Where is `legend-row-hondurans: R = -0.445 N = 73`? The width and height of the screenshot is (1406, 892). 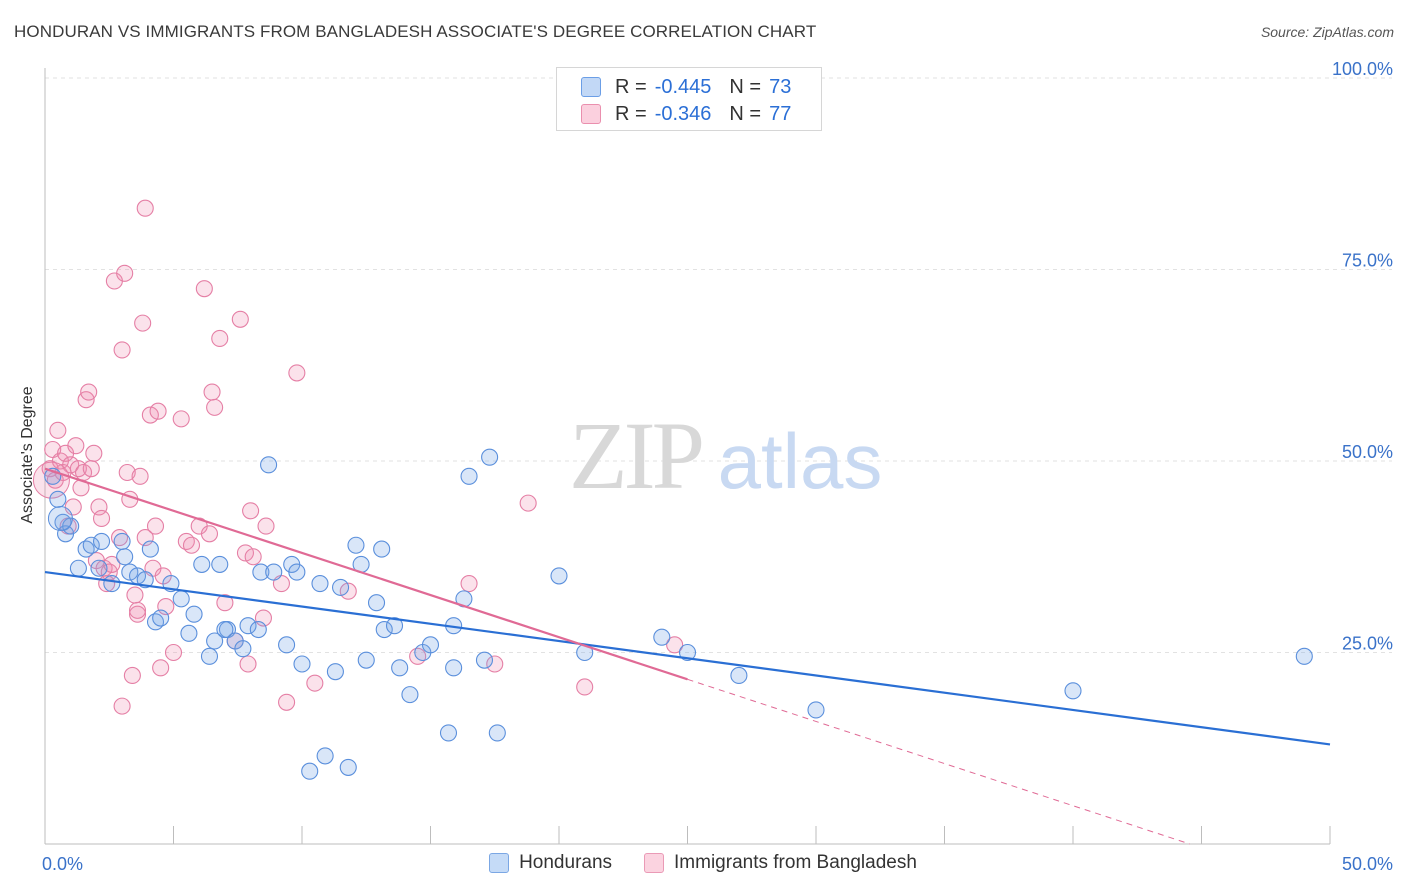
legend-row-hondurans: R = -0.445 N = 73 is located at coordinates (686, 87).